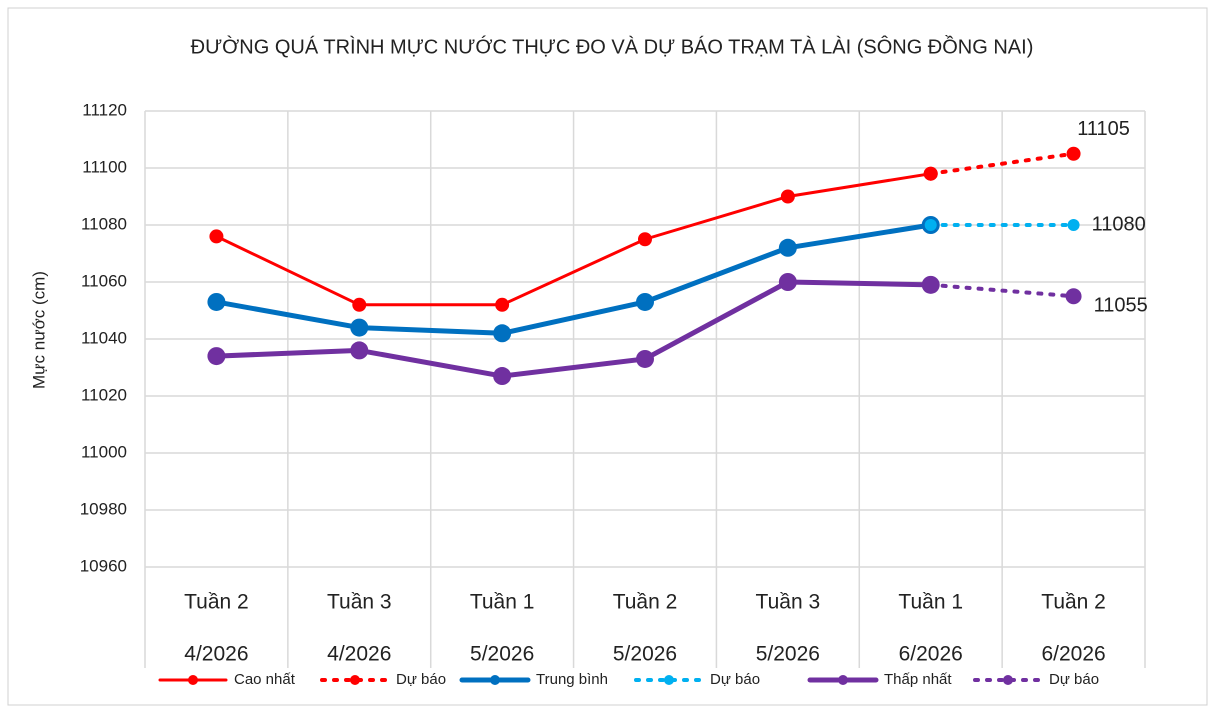 The height and width of the screenshot is (711, 1216). What do you see at coordinates (104, 223) in the screenshot?
I see `y-tick-label: 11080` at bounding box center [104, 223].